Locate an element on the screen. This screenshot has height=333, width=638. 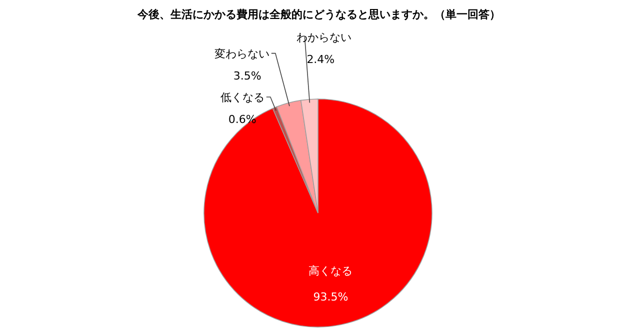
slice-label: 低くなる is located at coordinates (242, 97).